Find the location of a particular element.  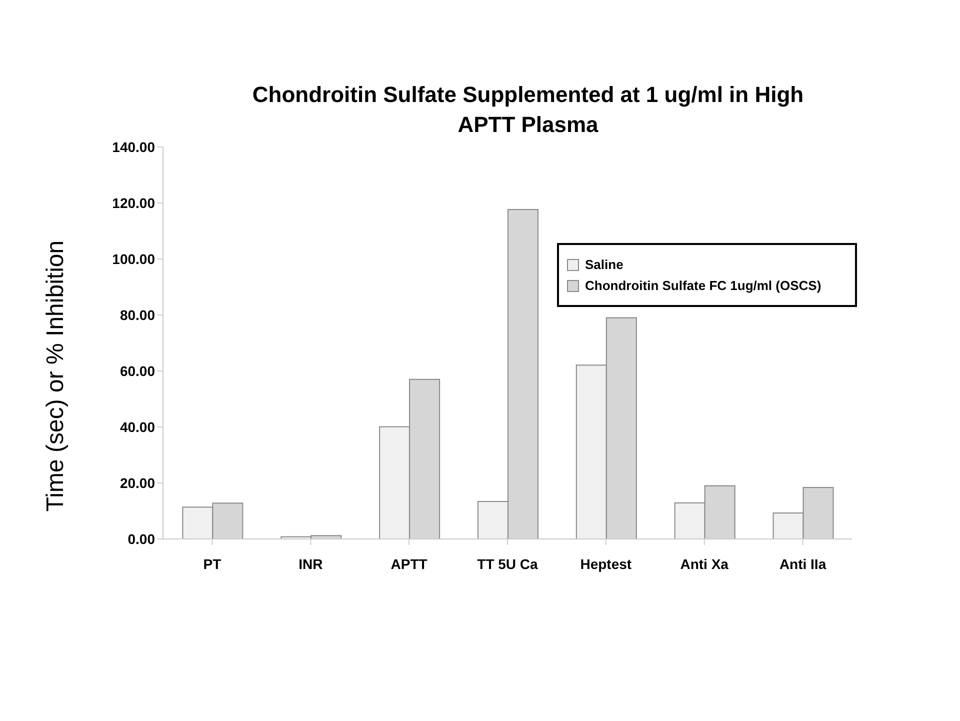

y-axis-title: Time (sec) or % Inhibition is located at coordinates (56, 376).